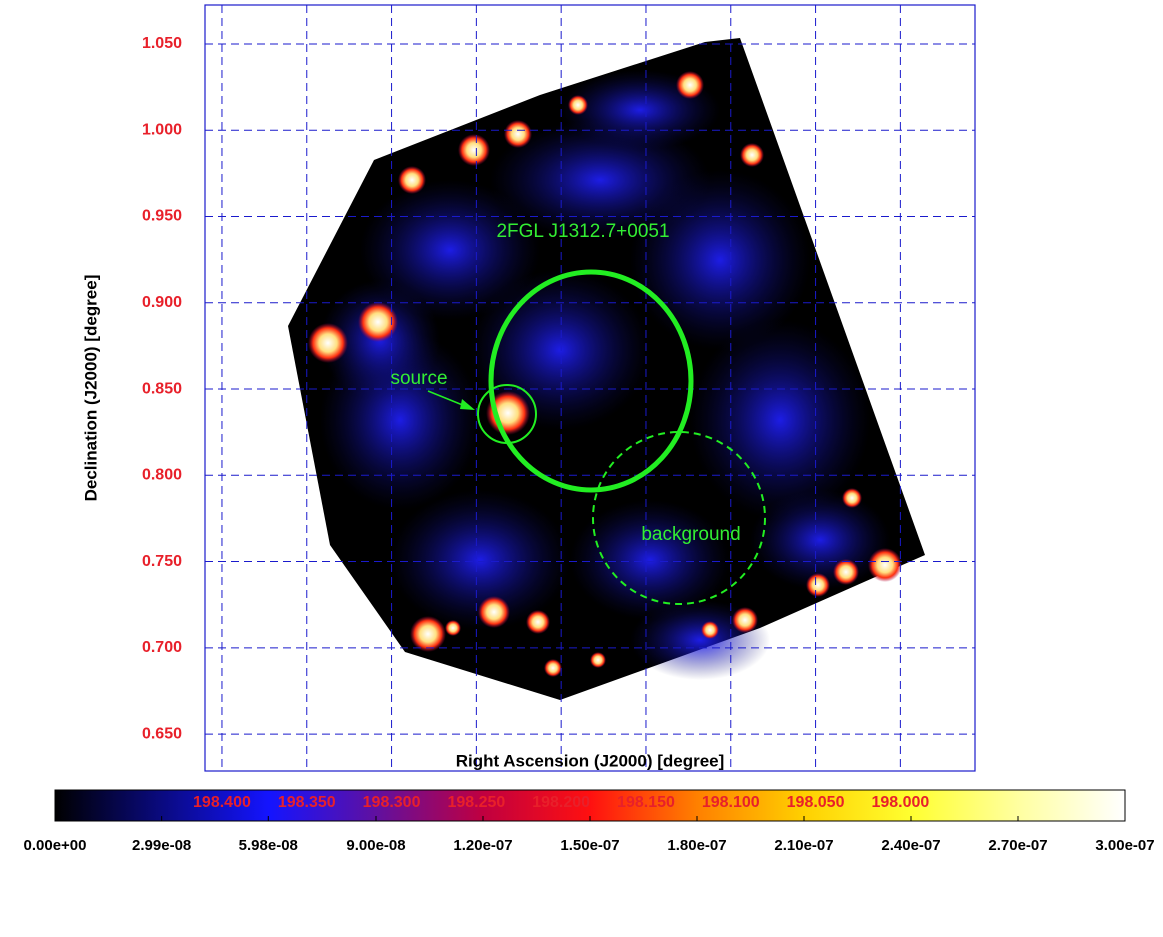  What do you see at coordinates (55, 845) in the screenshot?
I see `colorbar-tick-label: 0.00e+00` at bounding box center [55, 845].